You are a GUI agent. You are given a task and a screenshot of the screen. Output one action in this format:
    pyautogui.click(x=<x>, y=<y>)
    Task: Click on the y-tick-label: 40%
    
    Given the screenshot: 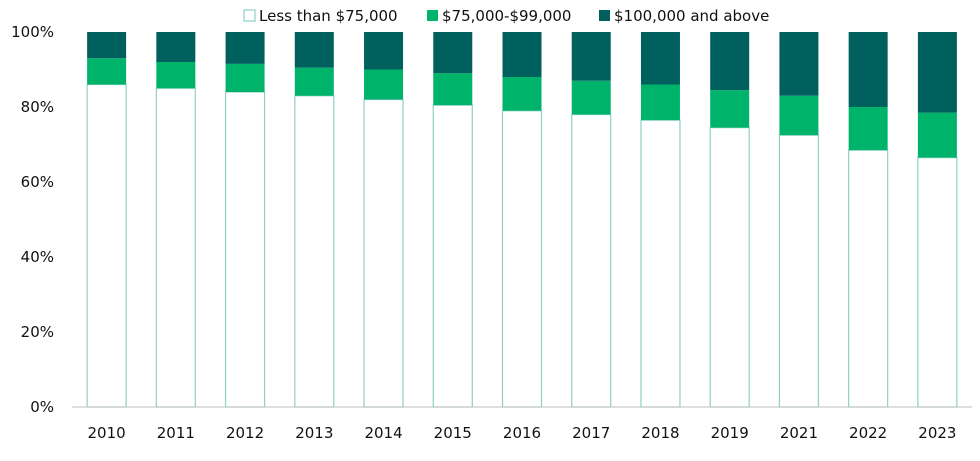 What is the action you would take?
    pyautogui.click(x=37, y=257)
    